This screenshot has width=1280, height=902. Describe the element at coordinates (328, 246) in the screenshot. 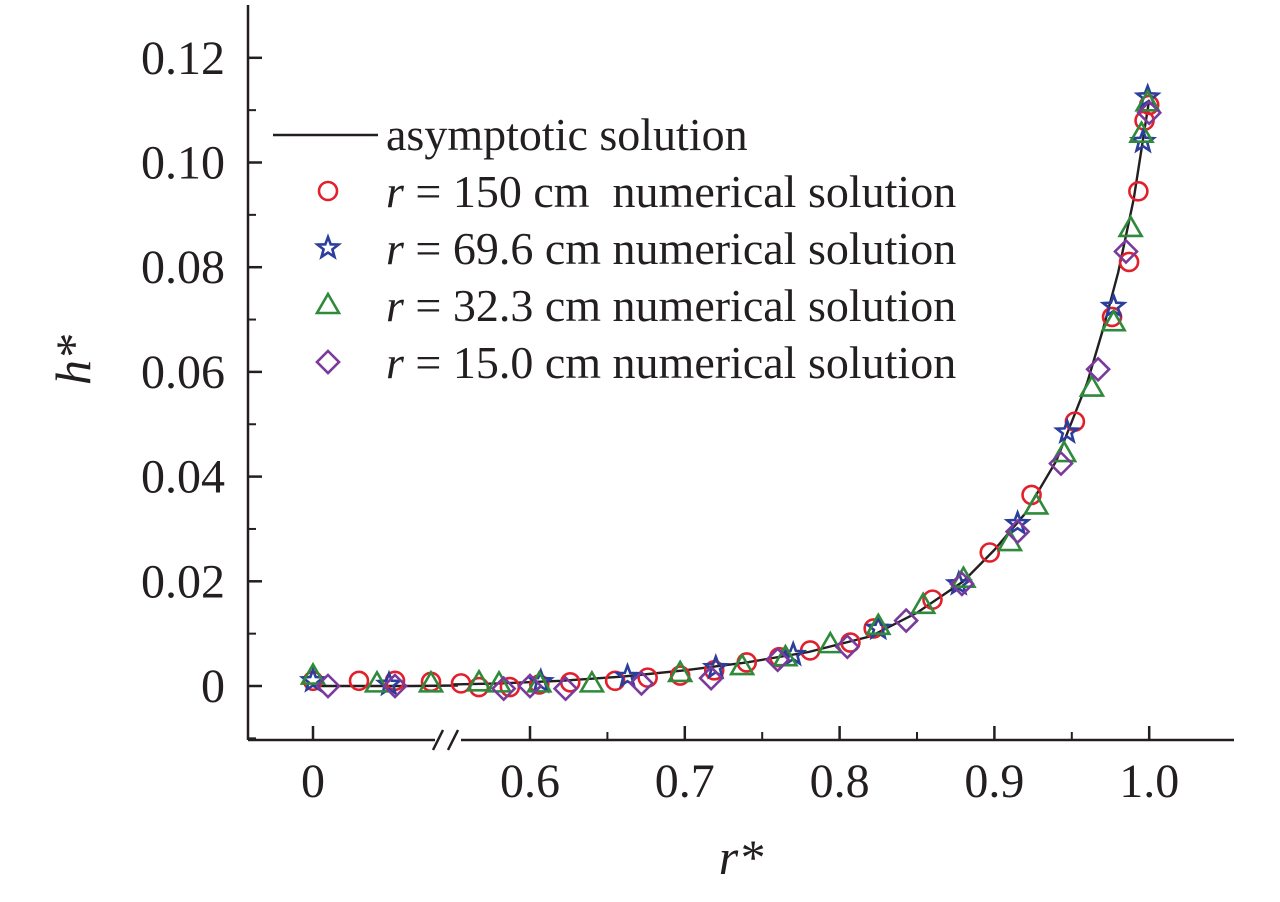

I see `legend-star-swatch` at that location.